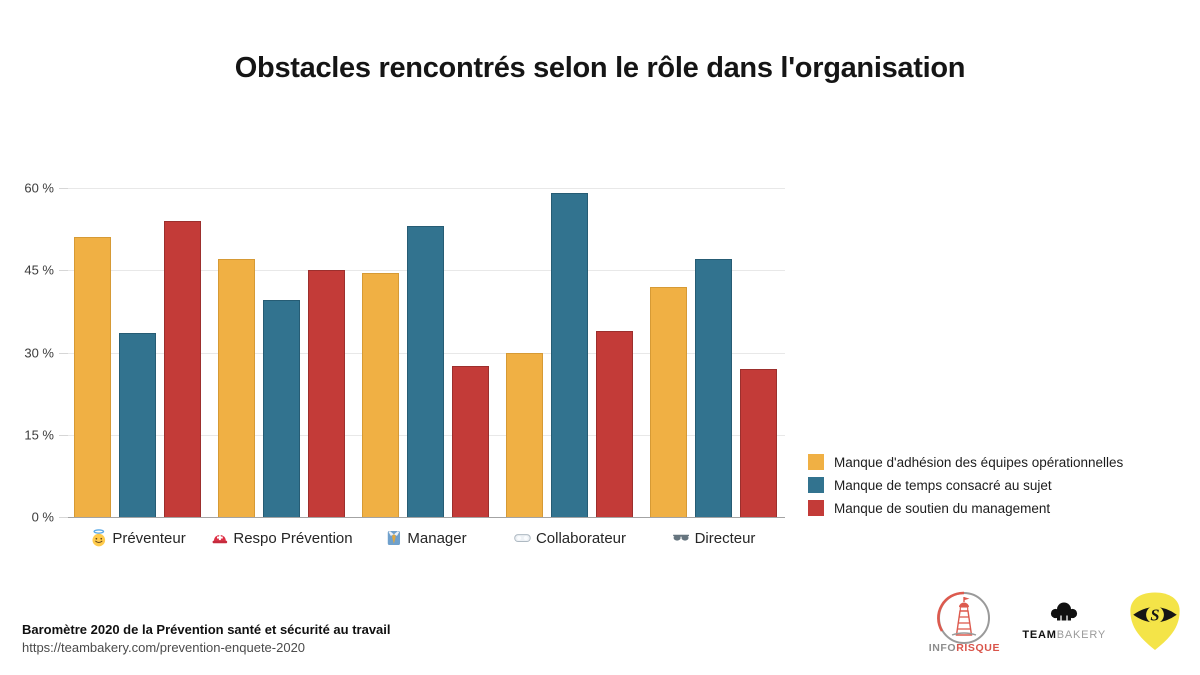  I want to click on lighthouse-icon, so click(964, 617).